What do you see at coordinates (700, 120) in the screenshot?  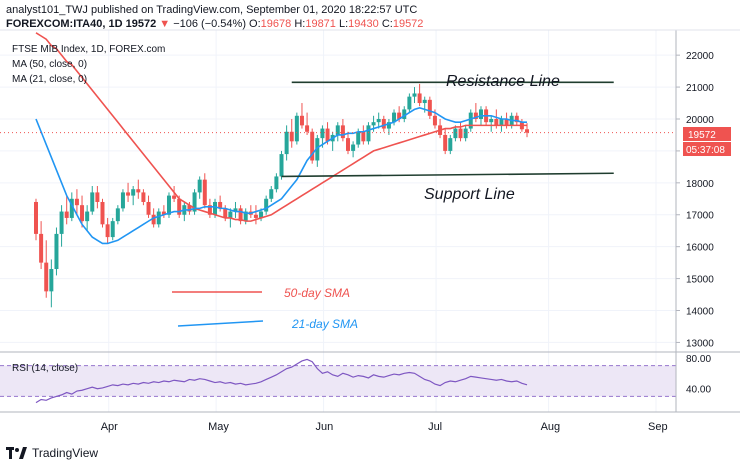 I see `y-tick-label: 20000` at bounding box center [700, 120].